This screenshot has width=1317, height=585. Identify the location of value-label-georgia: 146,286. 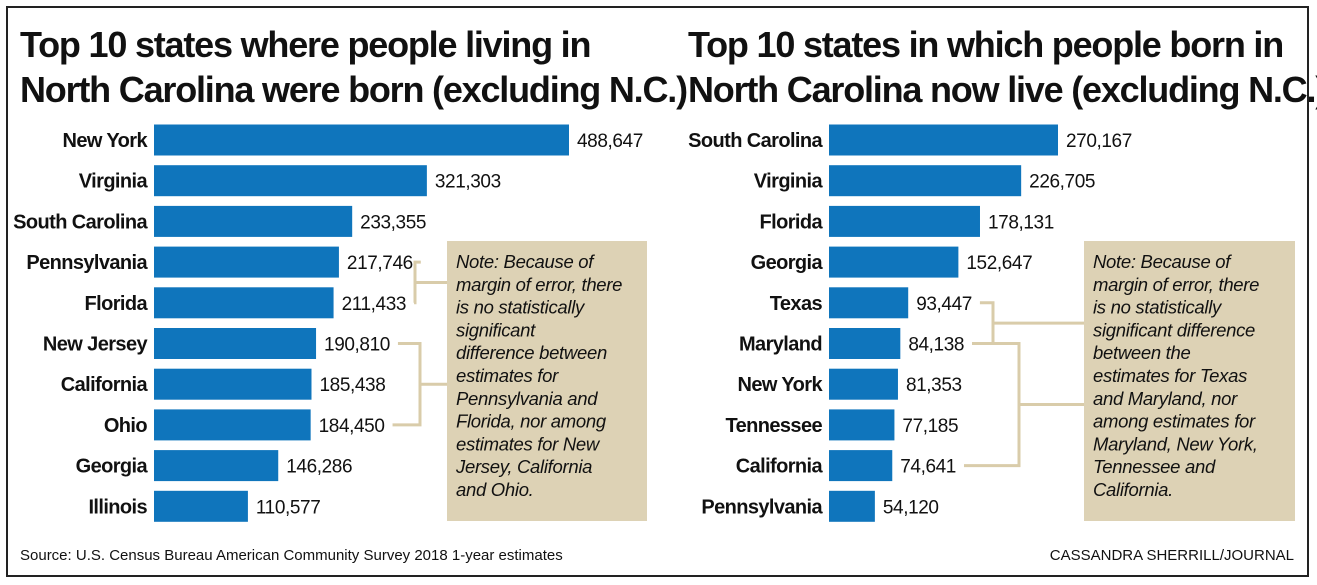
(319, 467).